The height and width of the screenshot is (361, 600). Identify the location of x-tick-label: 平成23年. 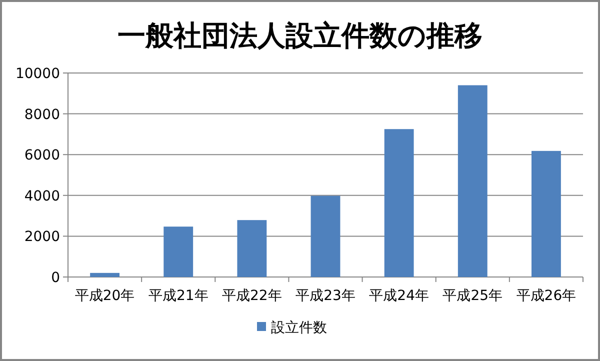
(326, 296).